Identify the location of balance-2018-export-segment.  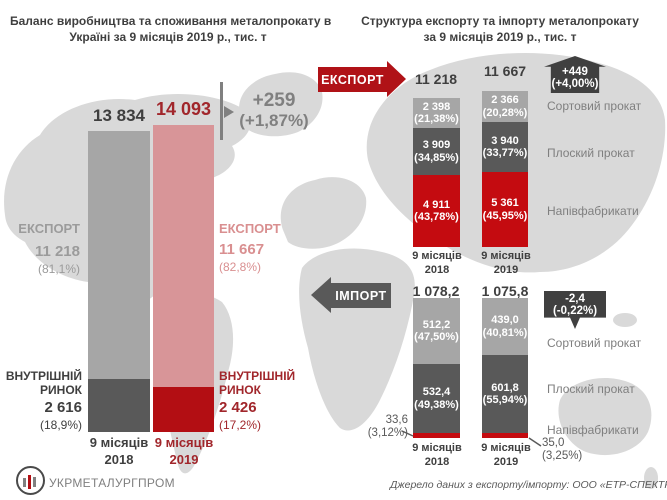
(119, 255).